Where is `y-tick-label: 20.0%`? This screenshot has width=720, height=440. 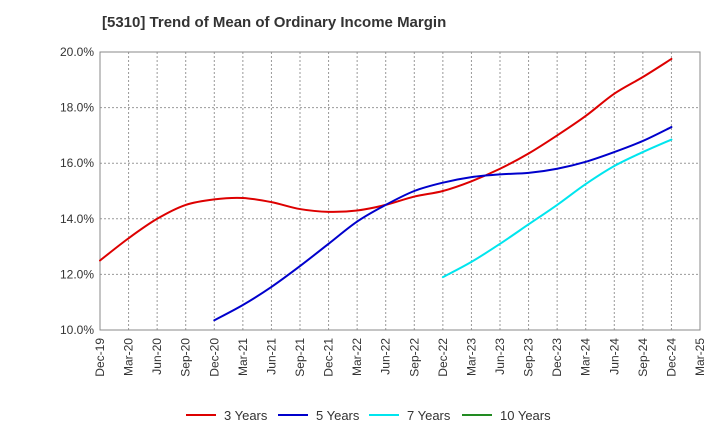
y-tick-label: 20.0% is located at coordinates (77, 52).